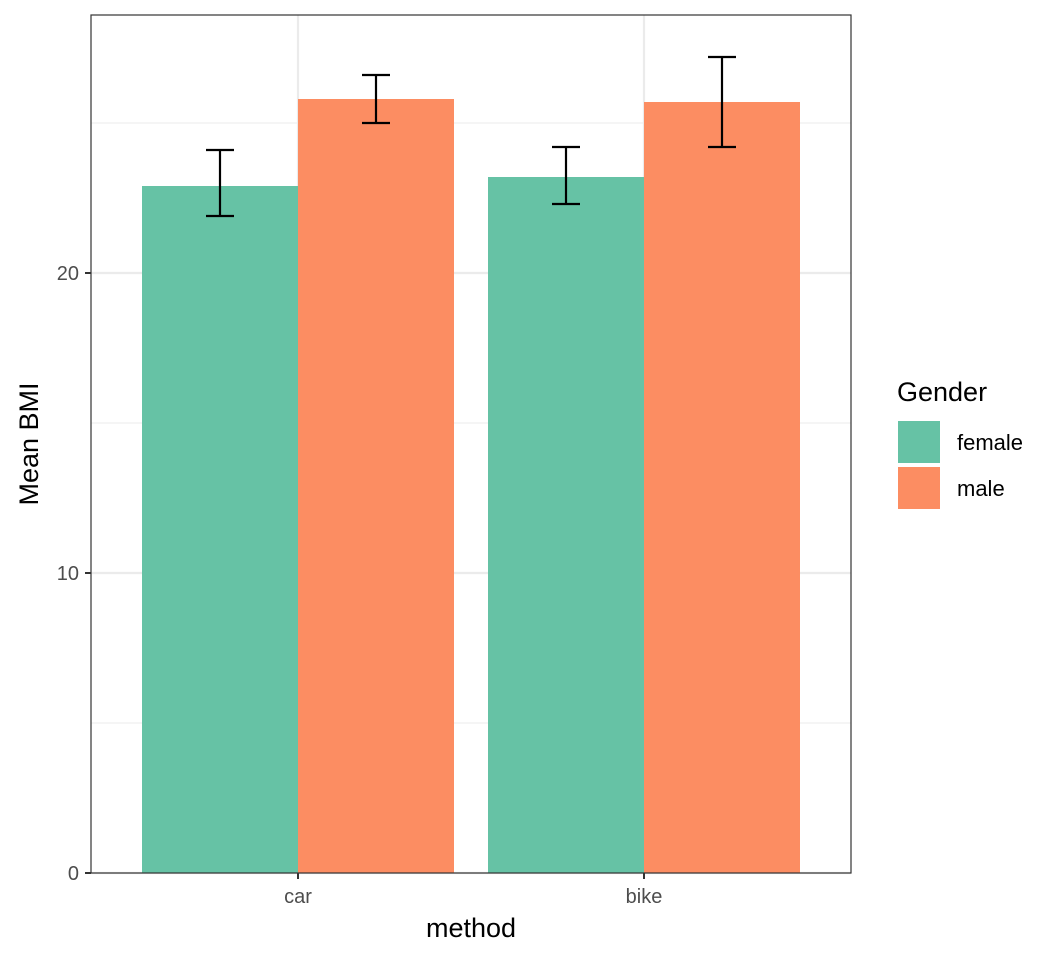 The width and height of the screenshot is (1056, 965). What do you see at coordinates (566, 525) in the screenshot?
I see `bar-female-bike` at bounding box center [566, 525].